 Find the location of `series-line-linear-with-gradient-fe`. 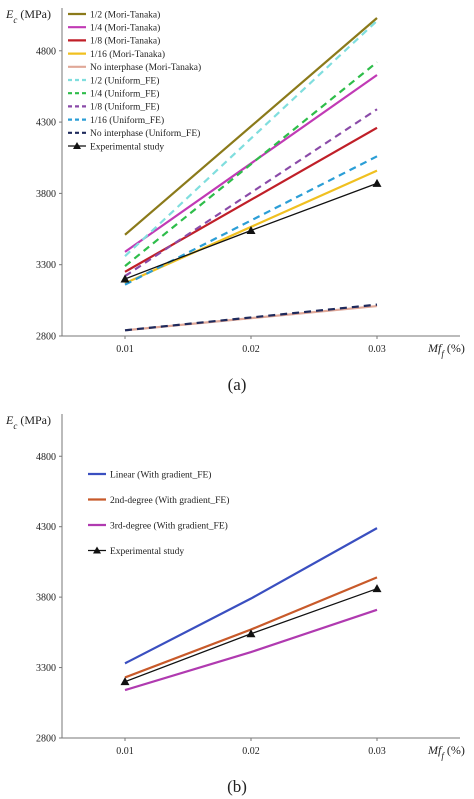

series-line-linear-with-gradient-fe is located at coordinates (251, 596).